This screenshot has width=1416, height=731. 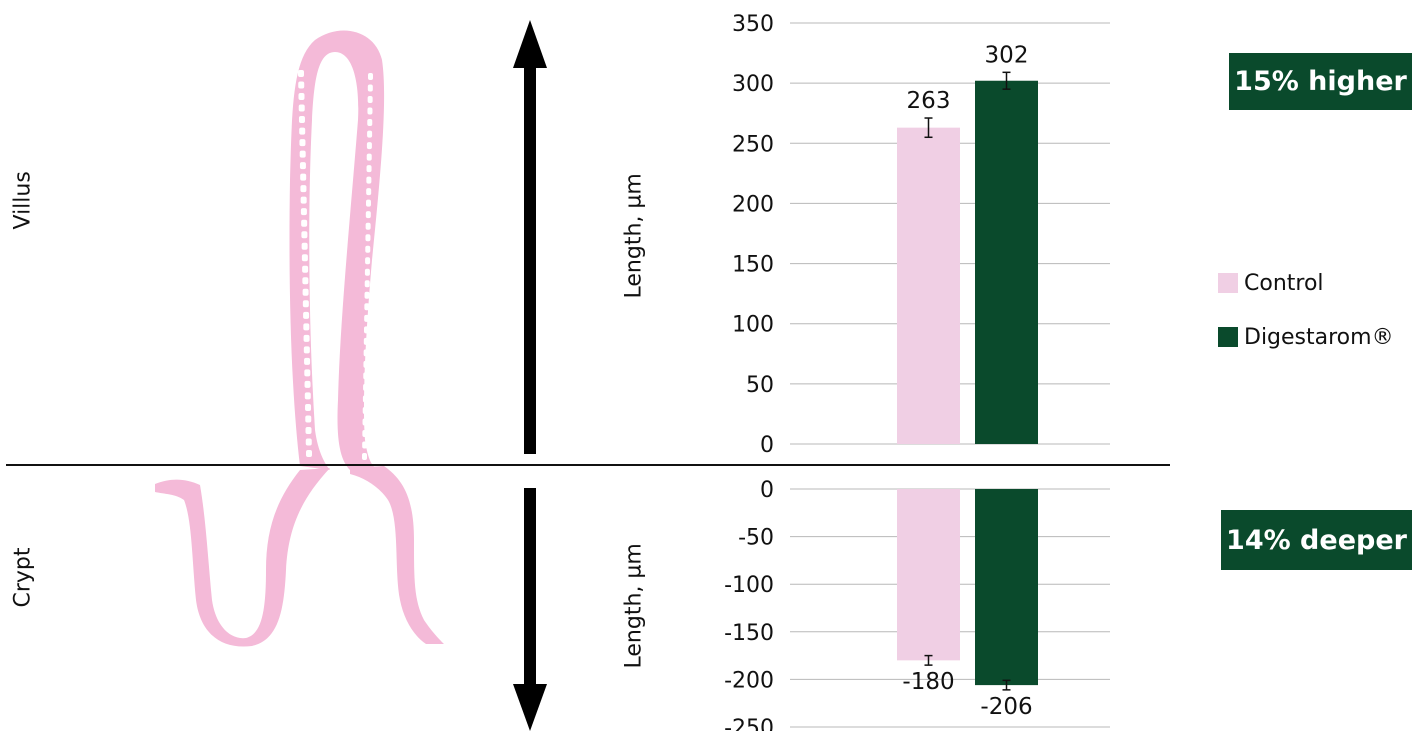 What do you see at coordinates (1007, 55) in the screenshot?
I see `data-label: 302` at bounding box center [1007, 55].